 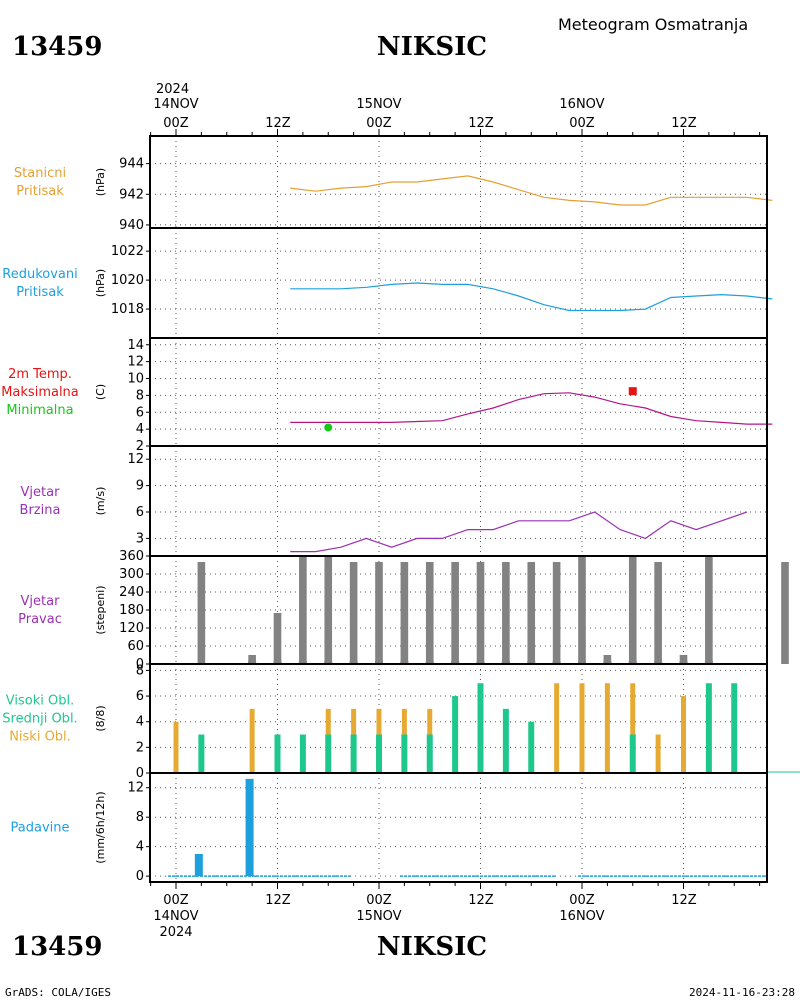 What do you see at coordinates (198, 865) in the screenshot?
I see `precip-bar` at bounding box center [198, 865].